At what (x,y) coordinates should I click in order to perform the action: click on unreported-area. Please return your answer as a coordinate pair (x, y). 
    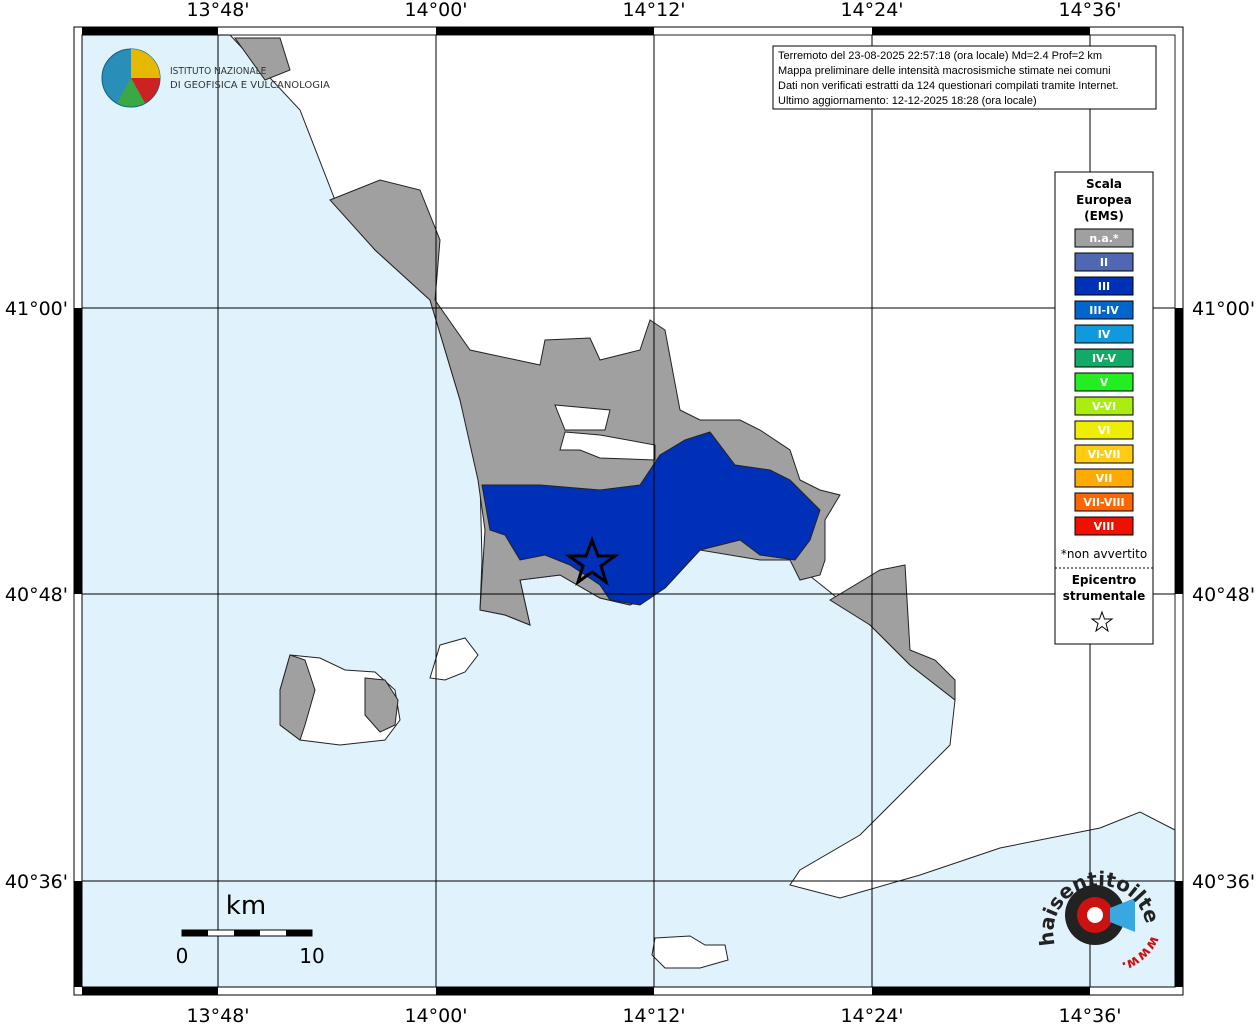
    Looking at the image, I should click on (605, 432).